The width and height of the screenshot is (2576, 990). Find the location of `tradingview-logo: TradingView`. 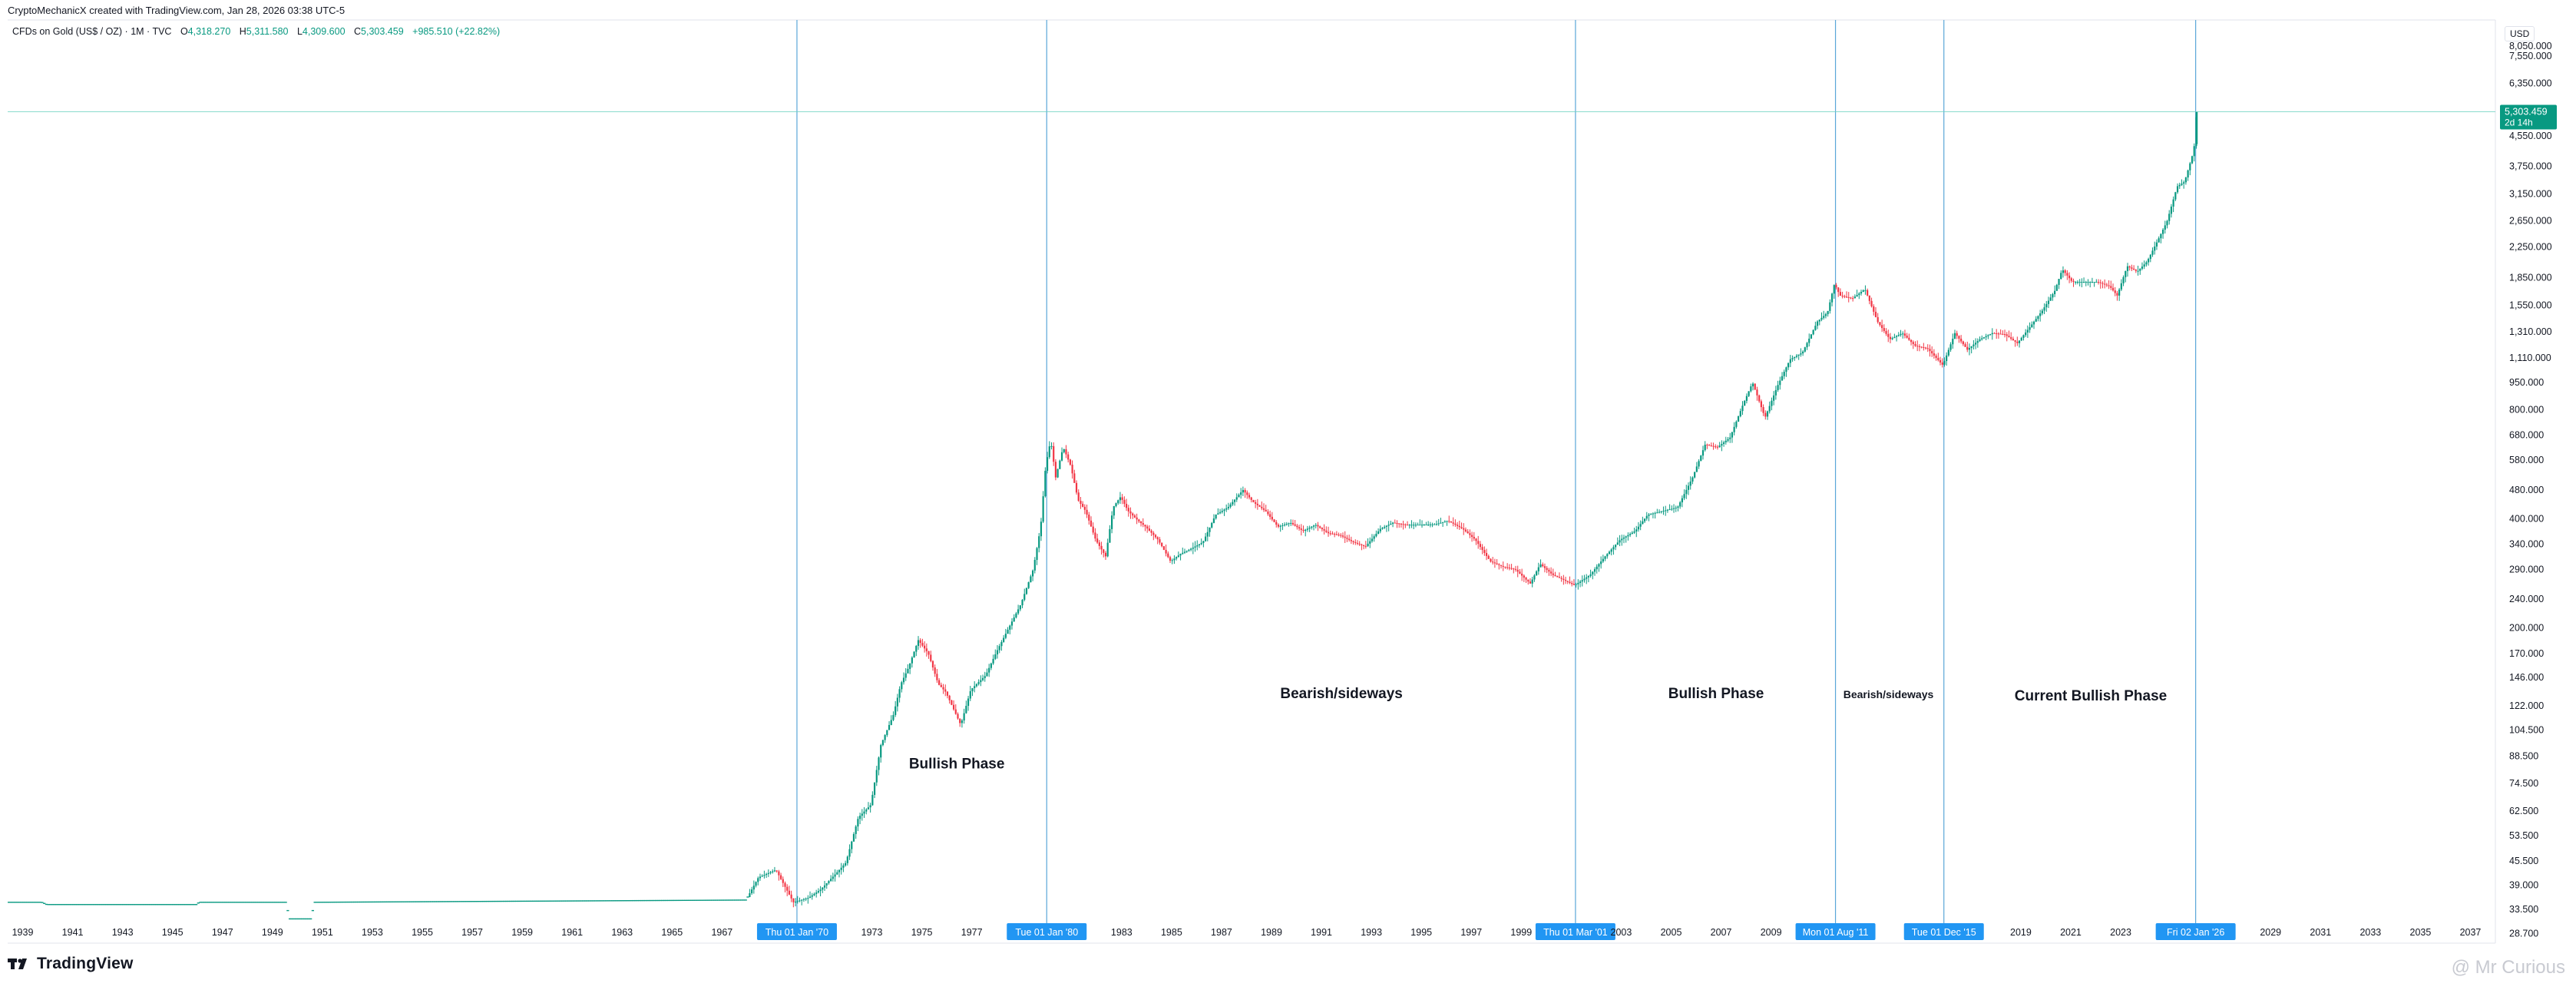

tradingview-logo: TradingView is located at coordinates (71, 964).